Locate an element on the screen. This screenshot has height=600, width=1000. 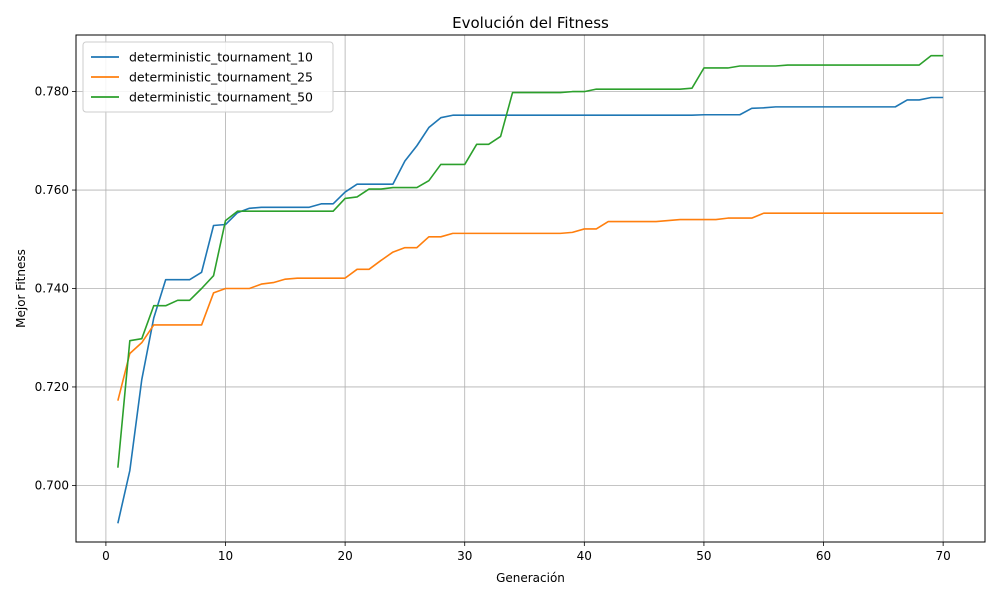
y-axis-label: Mejor Fitness is located at coordinates (21, 288).